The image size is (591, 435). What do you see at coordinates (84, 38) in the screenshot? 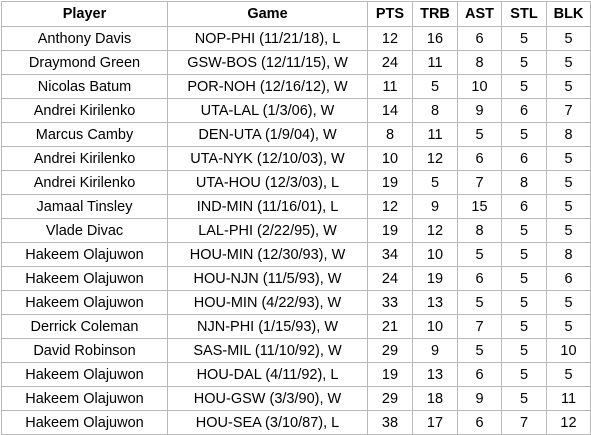
I see `cell-player: Anthony Davis` at bounding box center [84, 38].